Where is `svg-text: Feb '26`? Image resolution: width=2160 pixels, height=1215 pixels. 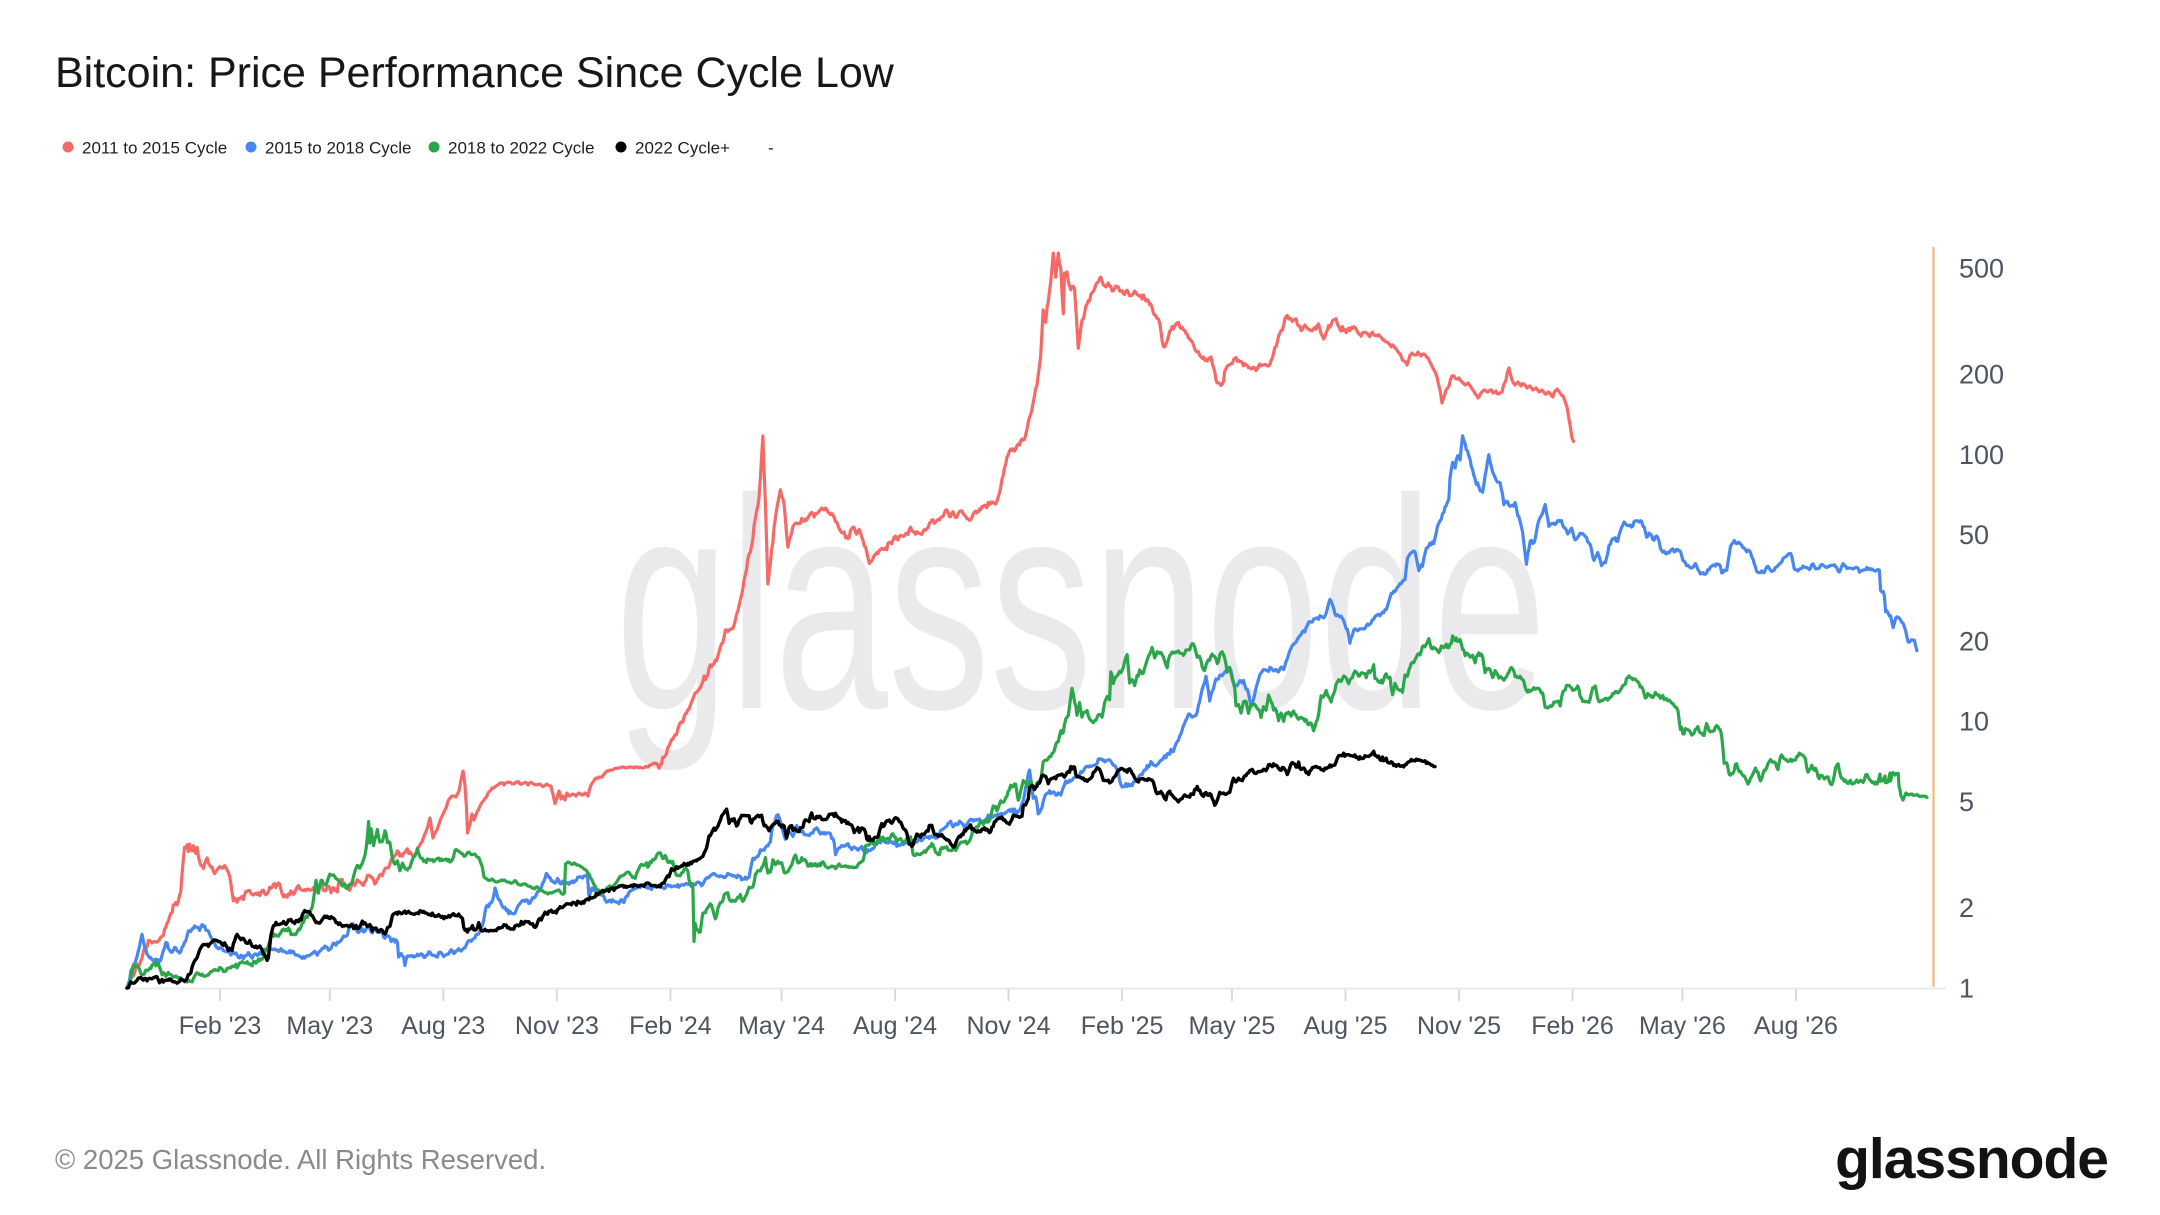 svg-text: Feb '26 is located at coordinates (1572, 1026).